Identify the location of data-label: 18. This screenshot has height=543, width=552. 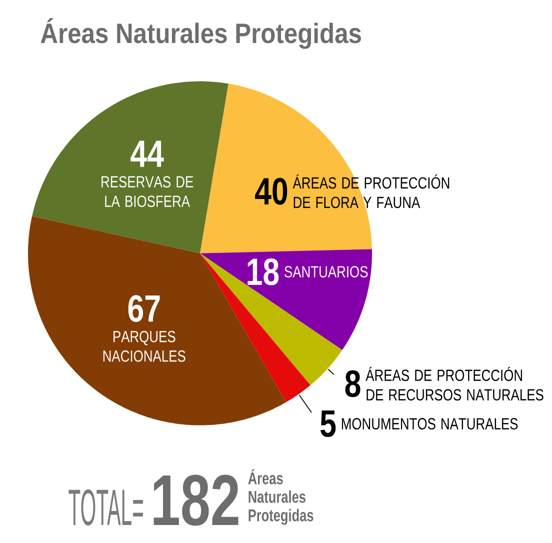
(263, 272).